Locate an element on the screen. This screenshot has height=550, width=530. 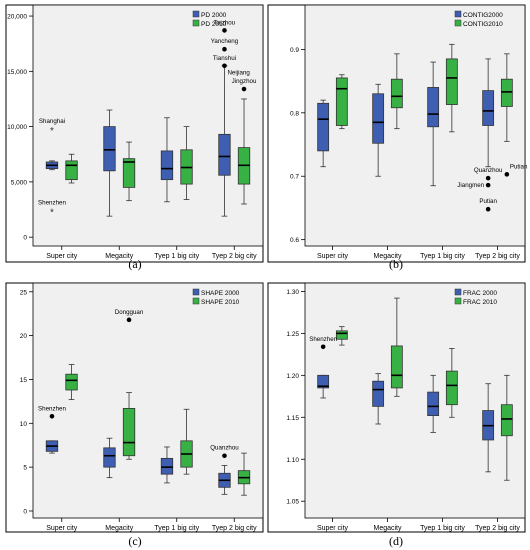
y-tick-label: 1.05 is located at coordinates (292, 502).